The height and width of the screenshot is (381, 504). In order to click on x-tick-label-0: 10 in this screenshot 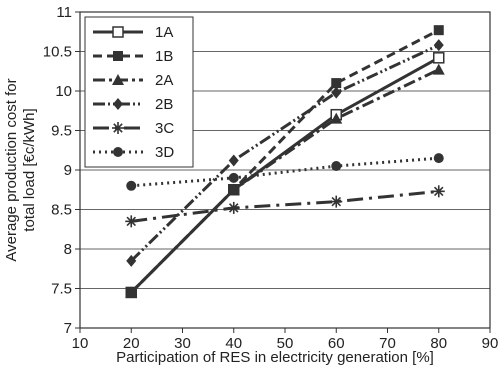, I will do `click(80, 343)`.